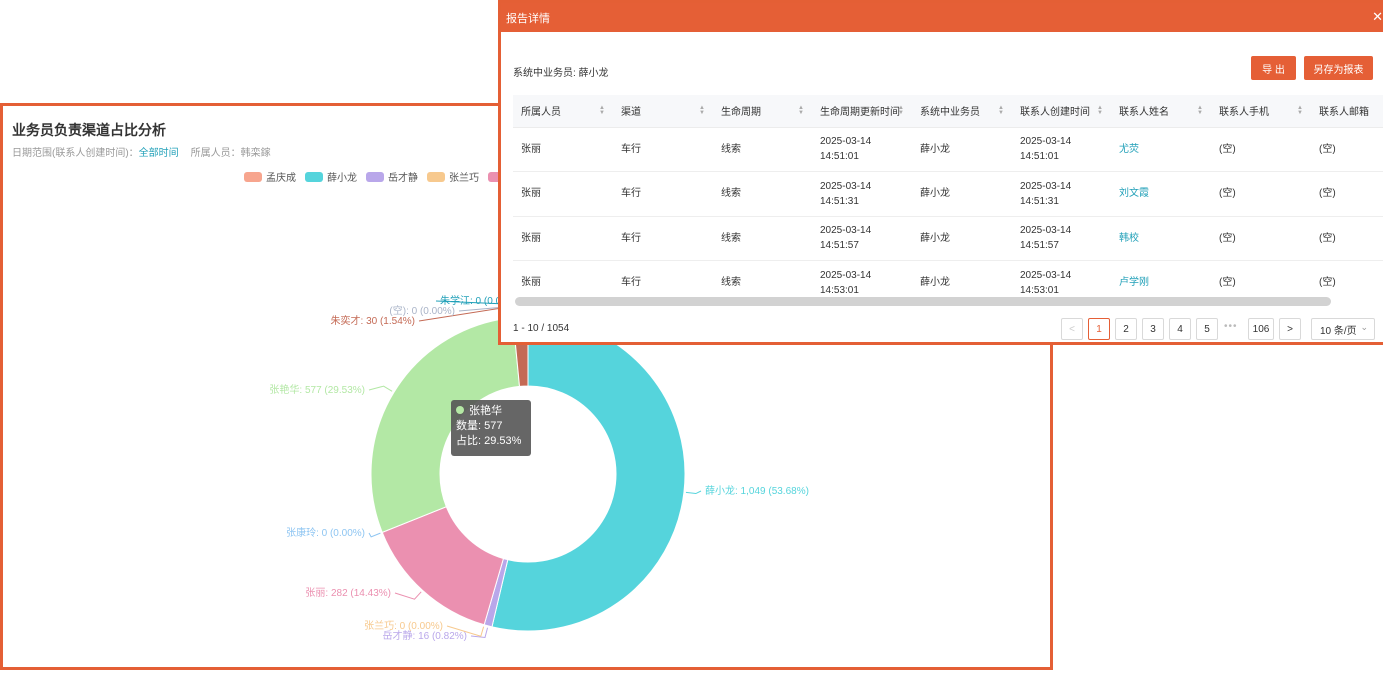  What do you see at coordinates (1364, 327) in the screenshot?
I see `chevron-down-icon: ⌄` at bounding box center [1364, 327].